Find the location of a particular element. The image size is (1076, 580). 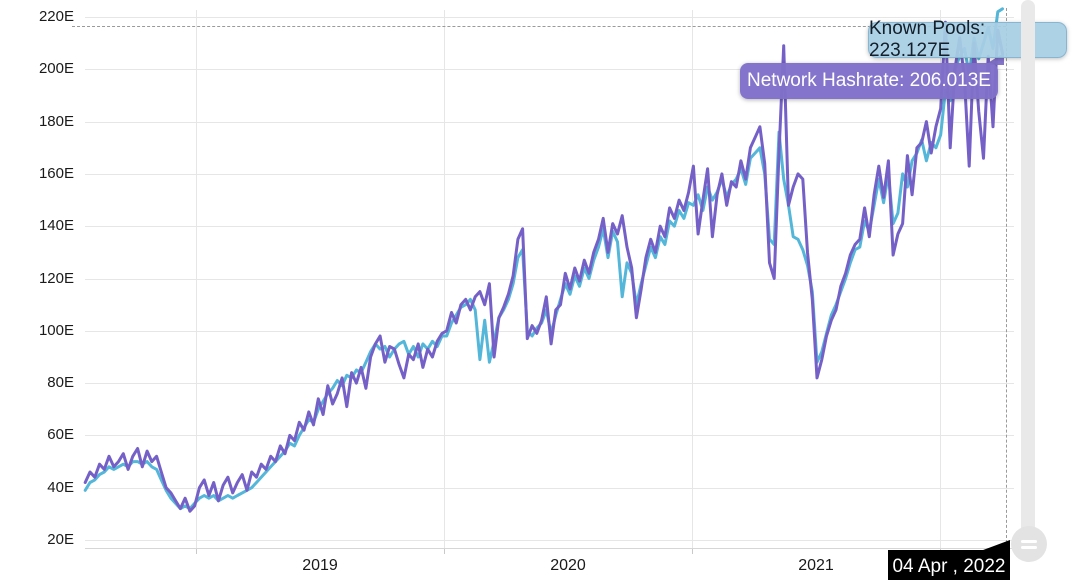

x-axis-year-label: 2020 is located at coordinates (568, 565).